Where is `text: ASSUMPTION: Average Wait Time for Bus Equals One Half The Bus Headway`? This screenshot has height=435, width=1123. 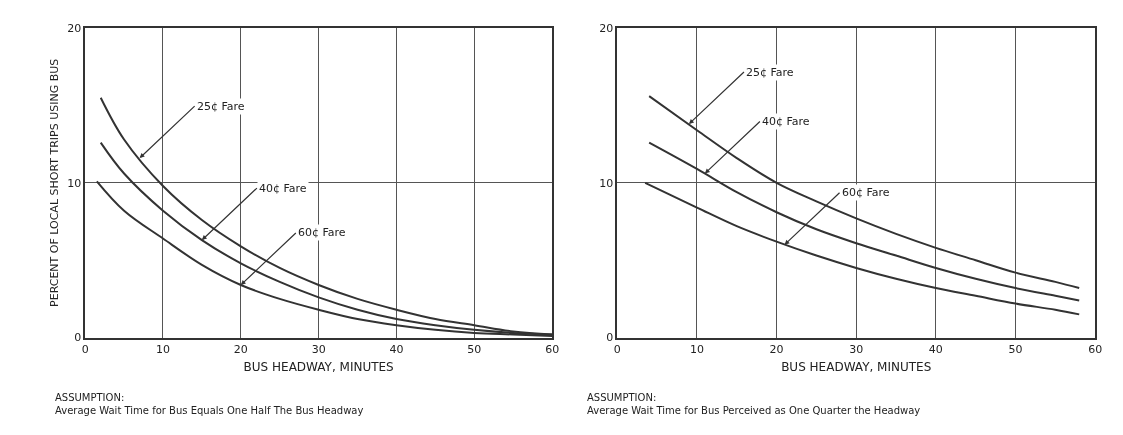 text: ASSUMPTION: Average Wait Time for Bus Equals One Half The Bus Headway is located at coordinates (209, 404).